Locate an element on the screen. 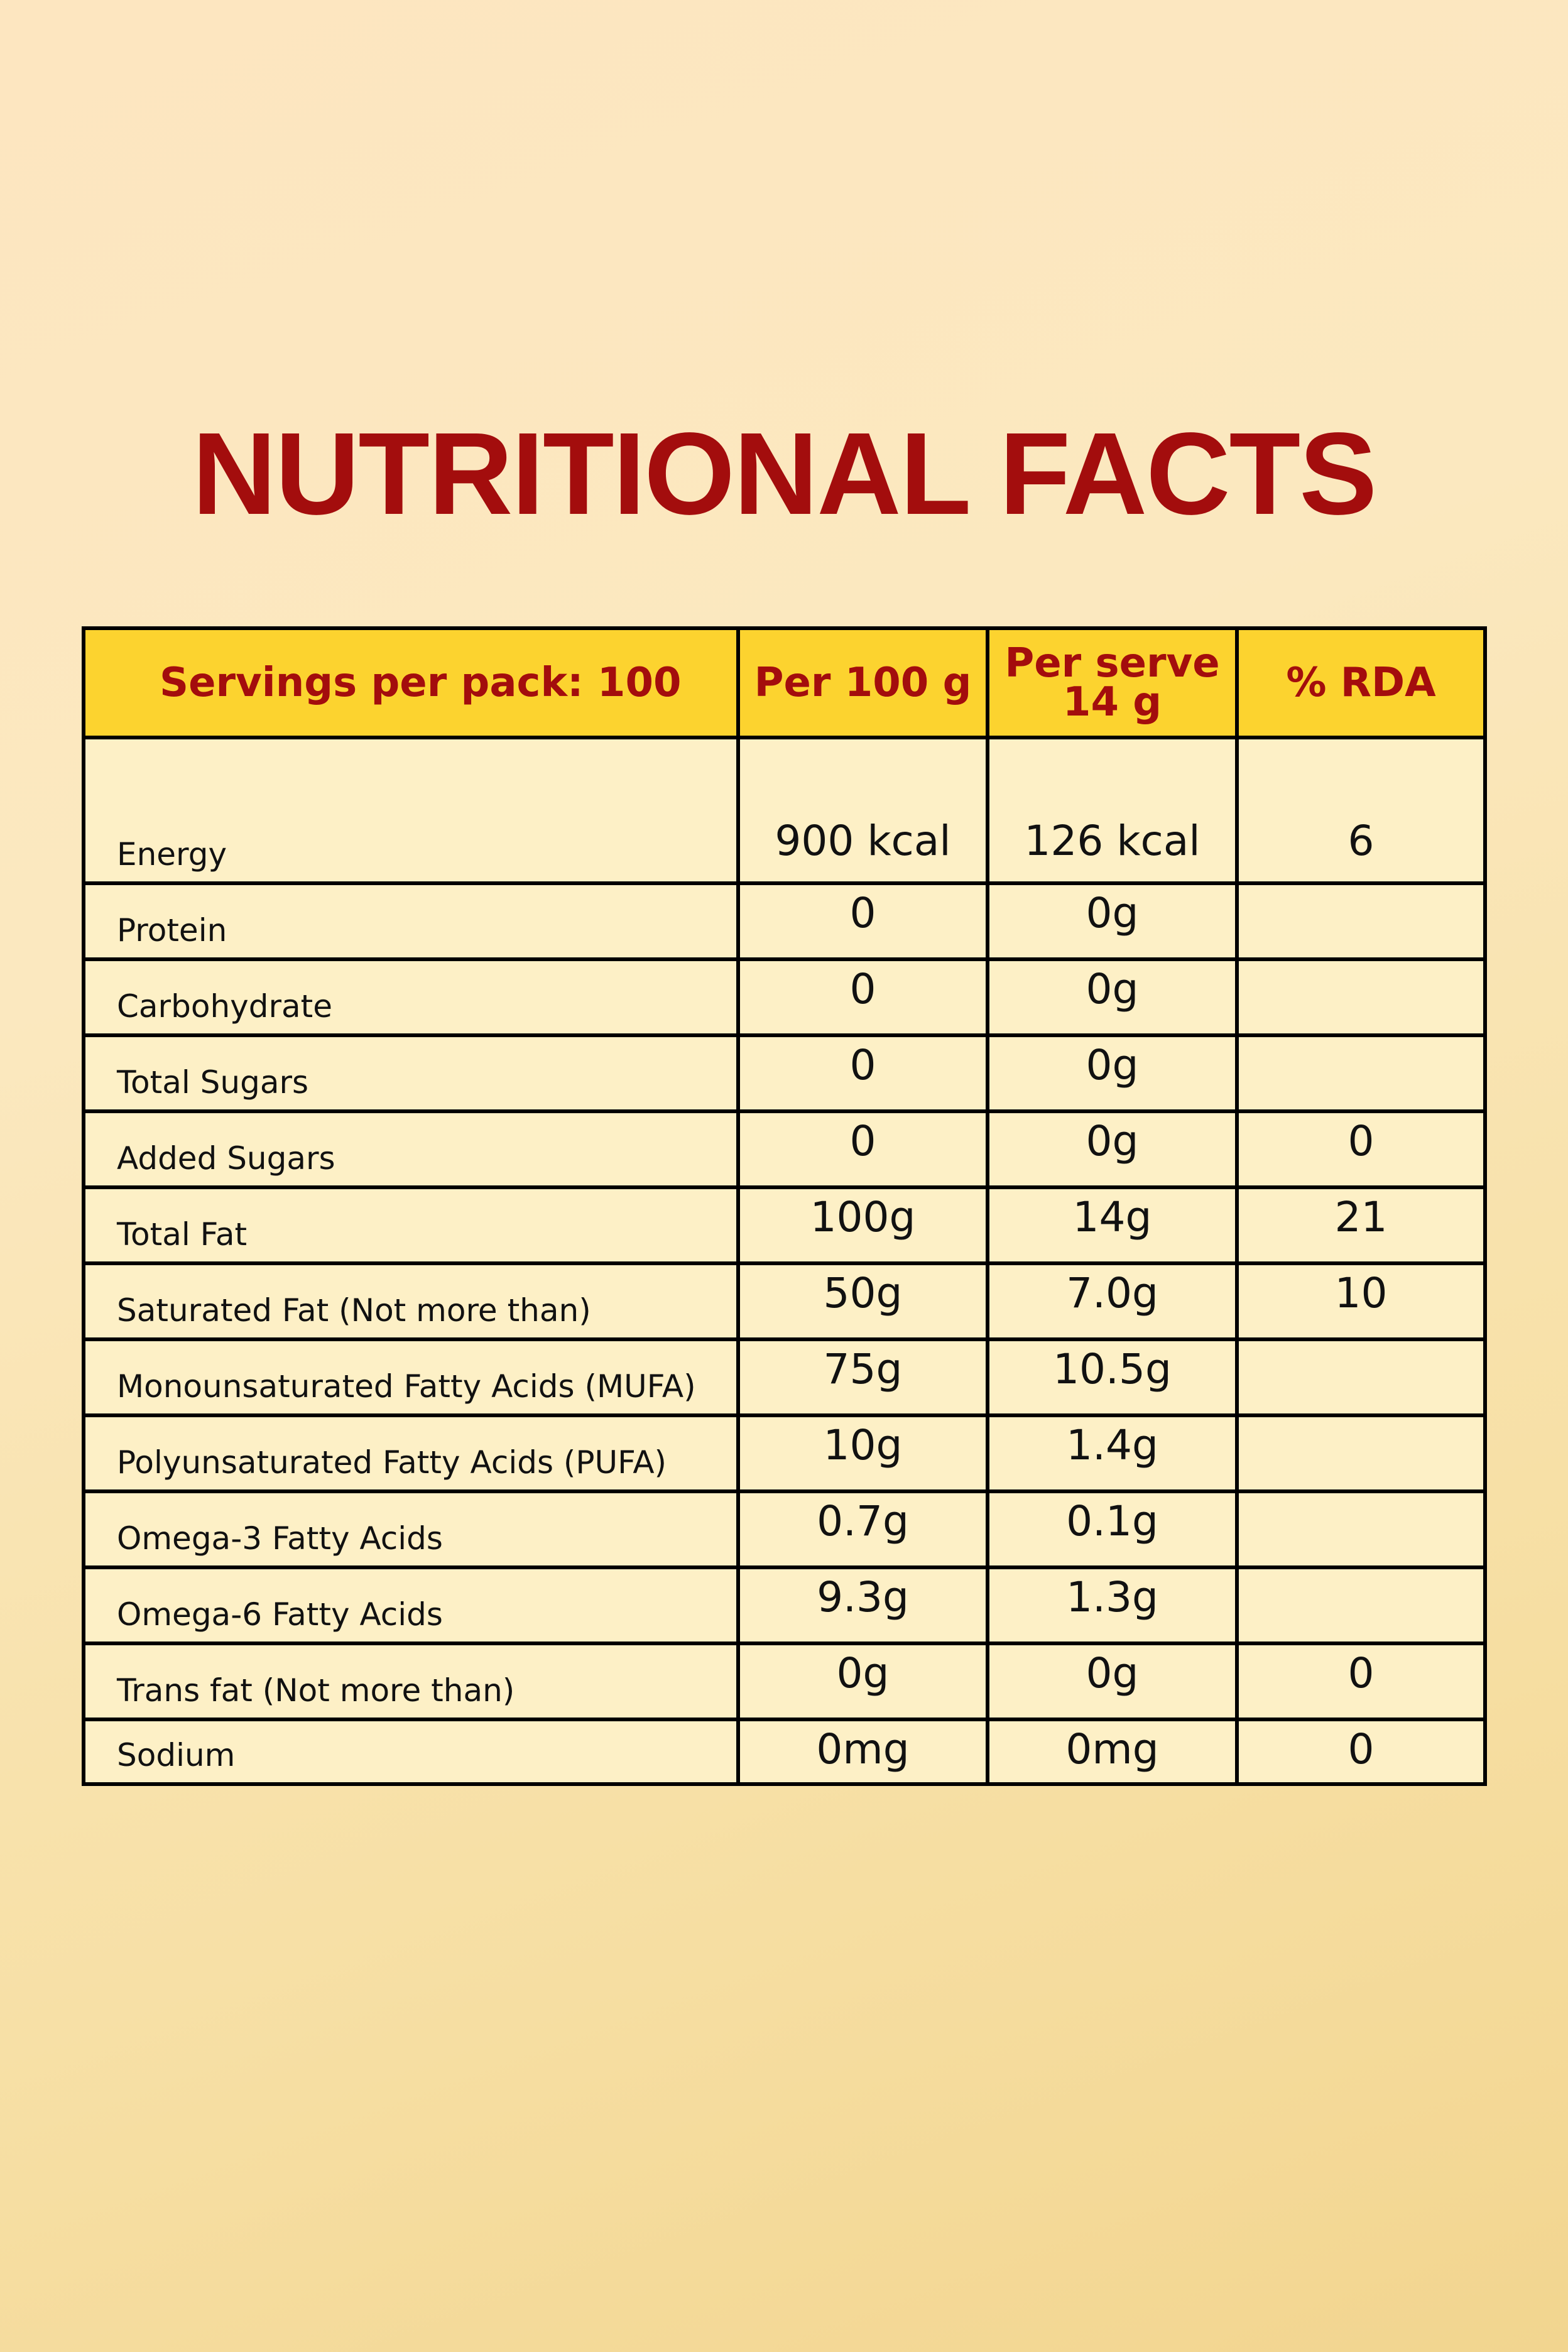 This screenshot has width=1568, height=2352. table-row: Trans fat (Not more than) 0g 0g 0 is located at coordinates (784, 1683).